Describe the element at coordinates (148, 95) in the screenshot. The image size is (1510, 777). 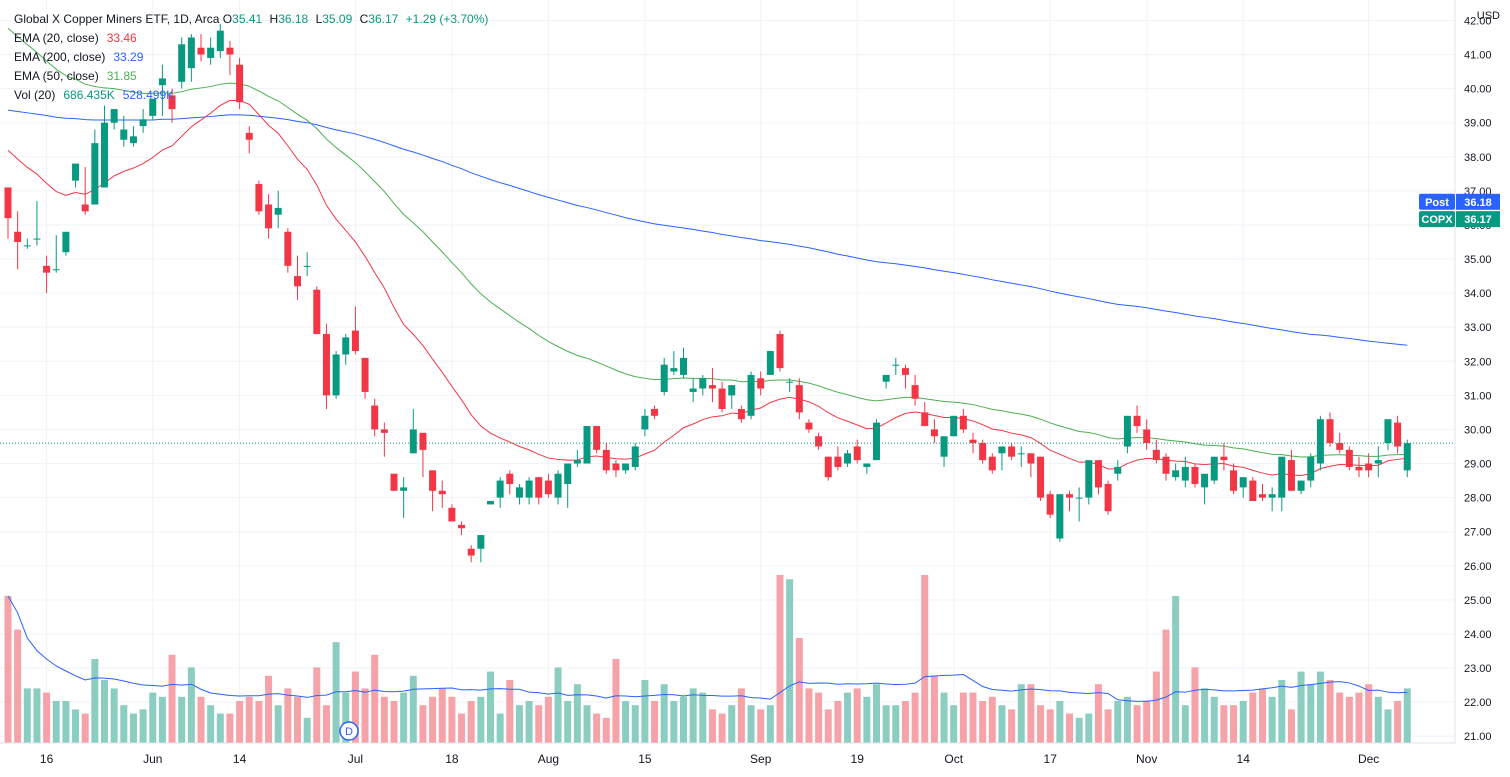
I see `vol-ma-value: 528.499K` at that location.